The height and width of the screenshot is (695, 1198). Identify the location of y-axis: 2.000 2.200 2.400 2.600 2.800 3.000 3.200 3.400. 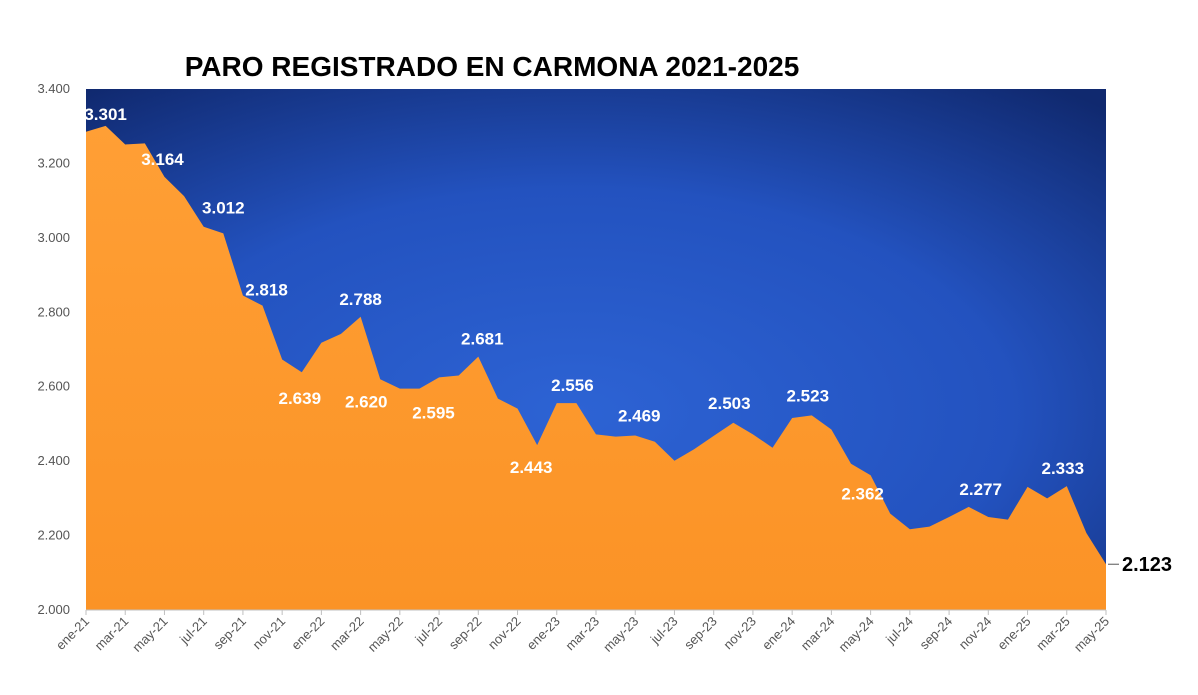
(53, 349).